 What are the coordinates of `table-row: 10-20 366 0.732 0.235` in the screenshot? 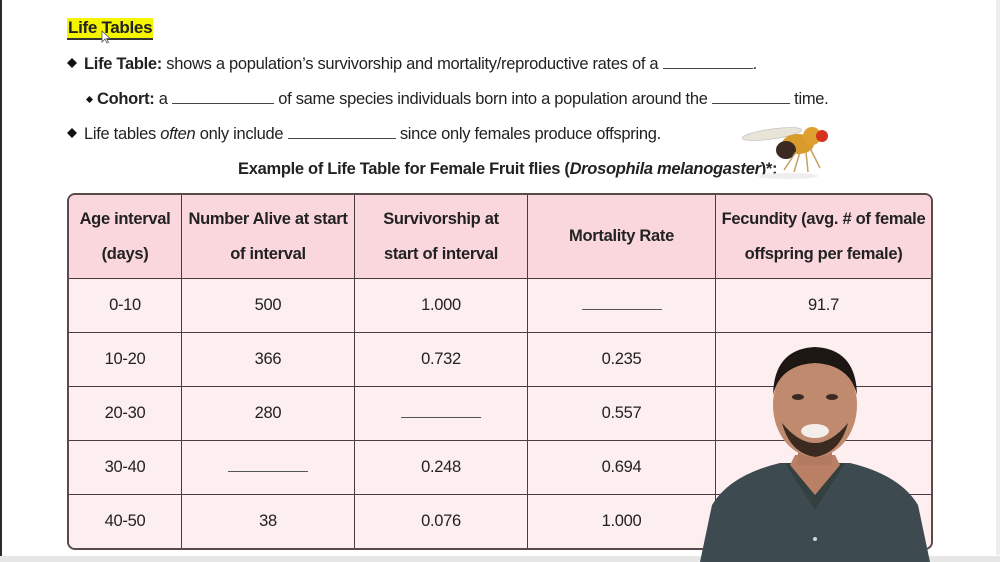 It's located at (500, 359).